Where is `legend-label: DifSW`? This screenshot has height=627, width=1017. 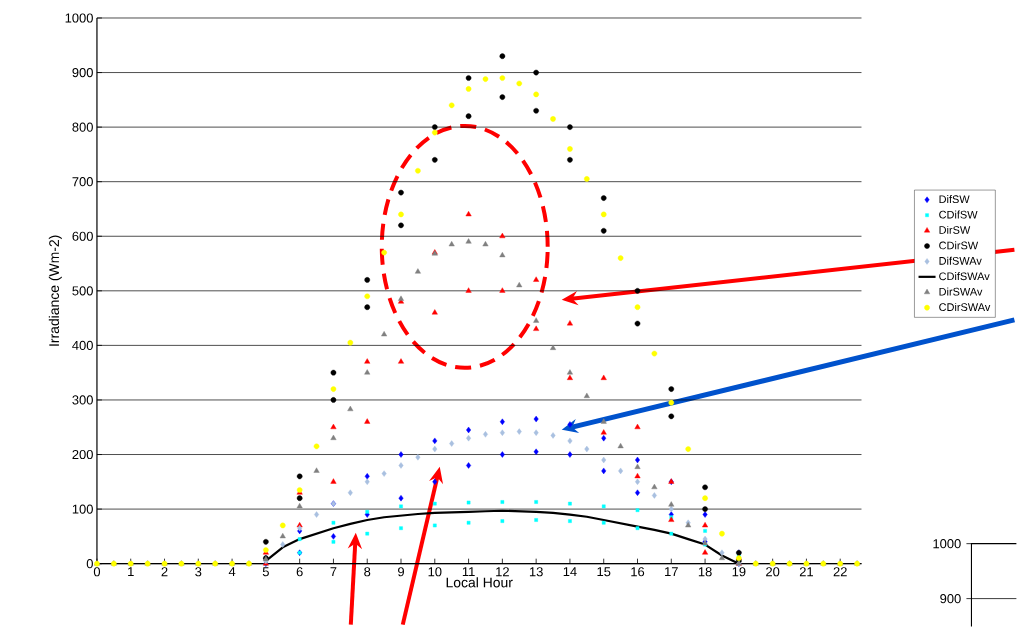 legend-label: DifSW is located at coordinates (954, 198).